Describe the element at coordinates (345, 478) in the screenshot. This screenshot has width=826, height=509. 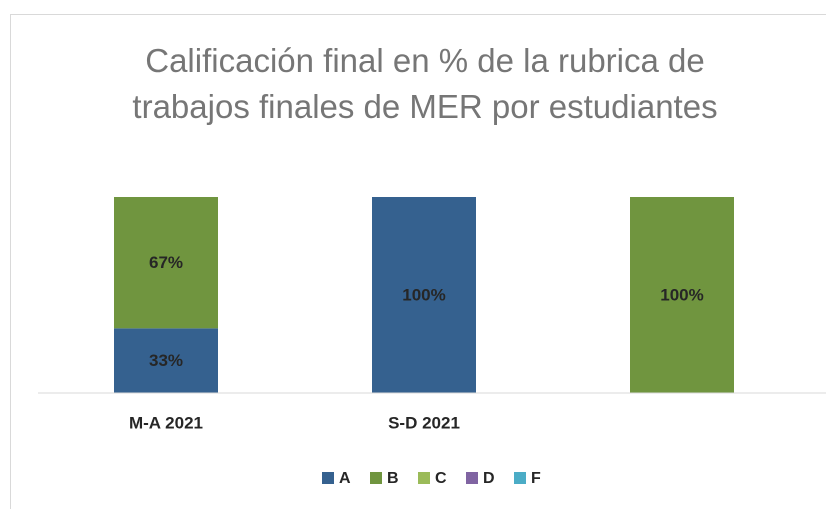
I see `legend-label: A` at that location.